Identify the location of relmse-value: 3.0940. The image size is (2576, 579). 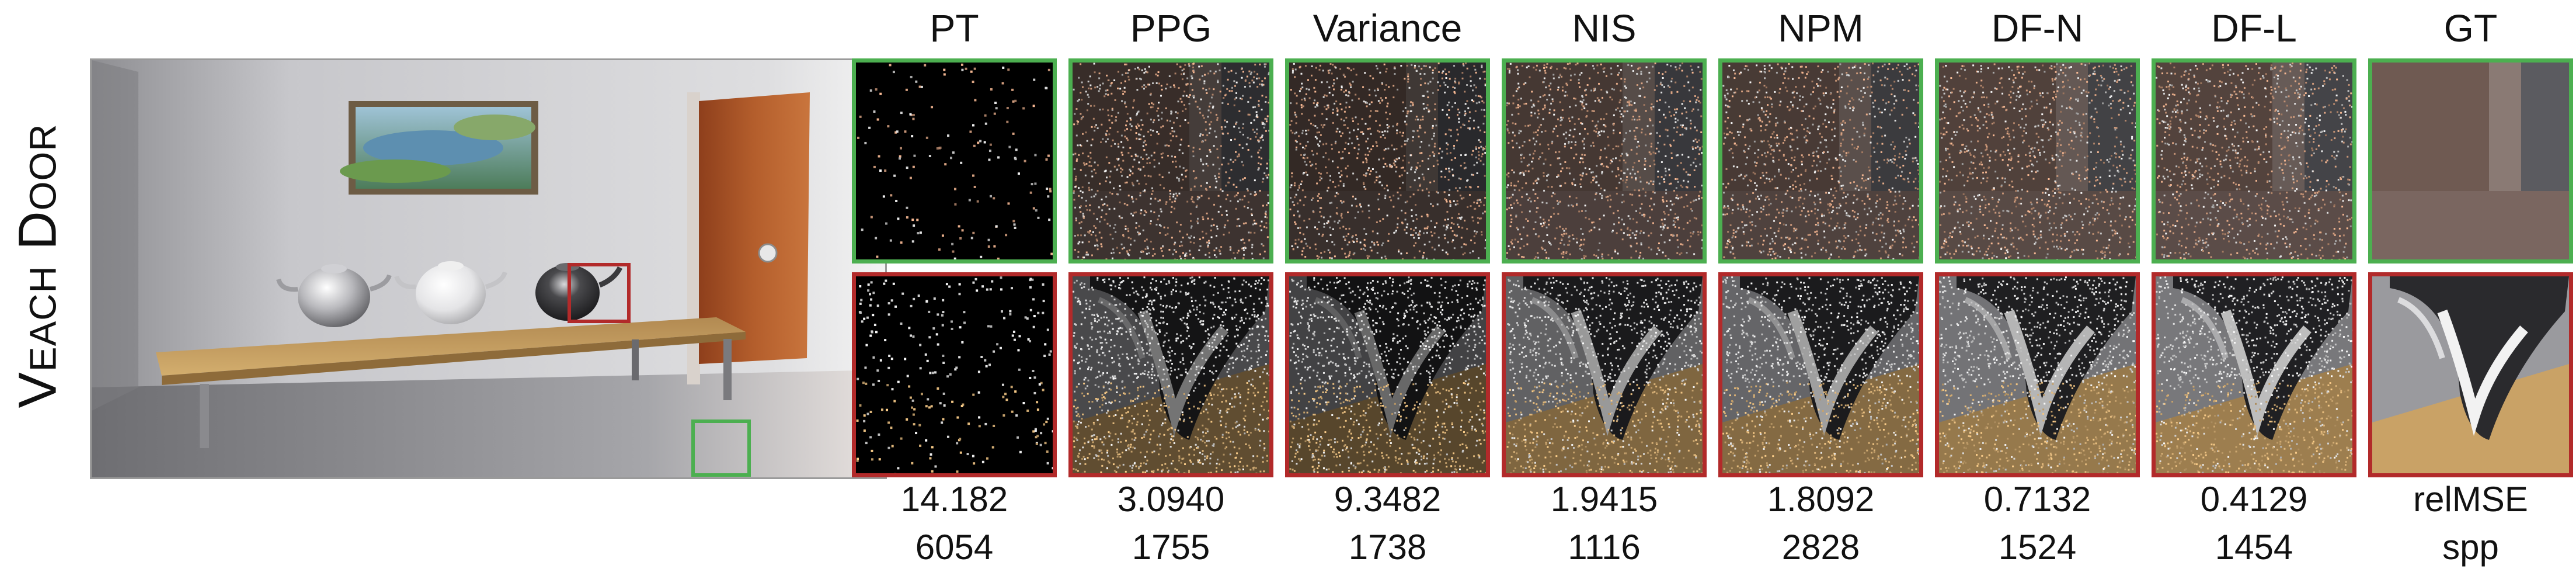
(1171, 499).